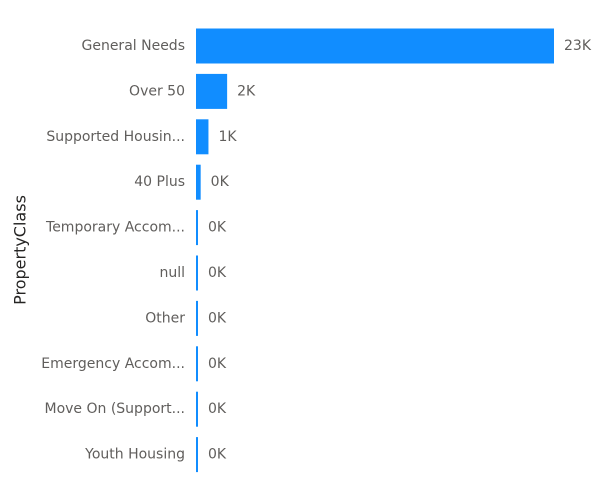 The image size is (596, 480). I want to click on y-axis-title: PropertyClass, so click(20, 250).